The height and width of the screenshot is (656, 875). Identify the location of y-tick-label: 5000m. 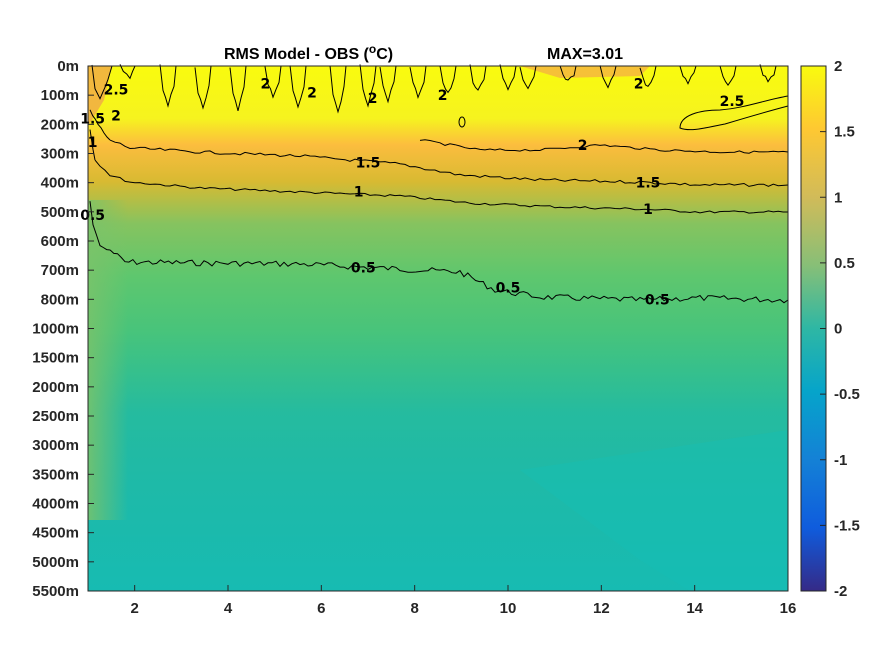
(55, 562).